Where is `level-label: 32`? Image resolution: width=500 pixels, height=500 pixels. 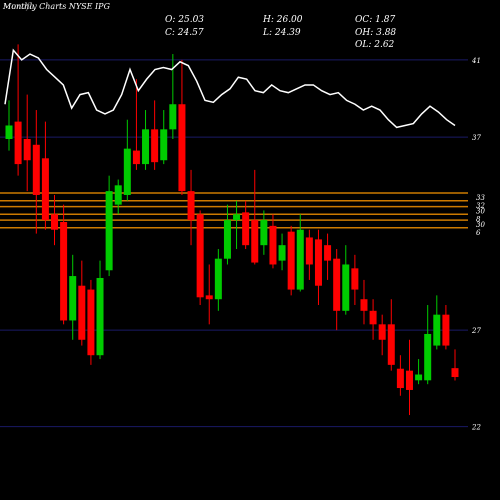 level-label: 32 is located at coordinates (480, 206).